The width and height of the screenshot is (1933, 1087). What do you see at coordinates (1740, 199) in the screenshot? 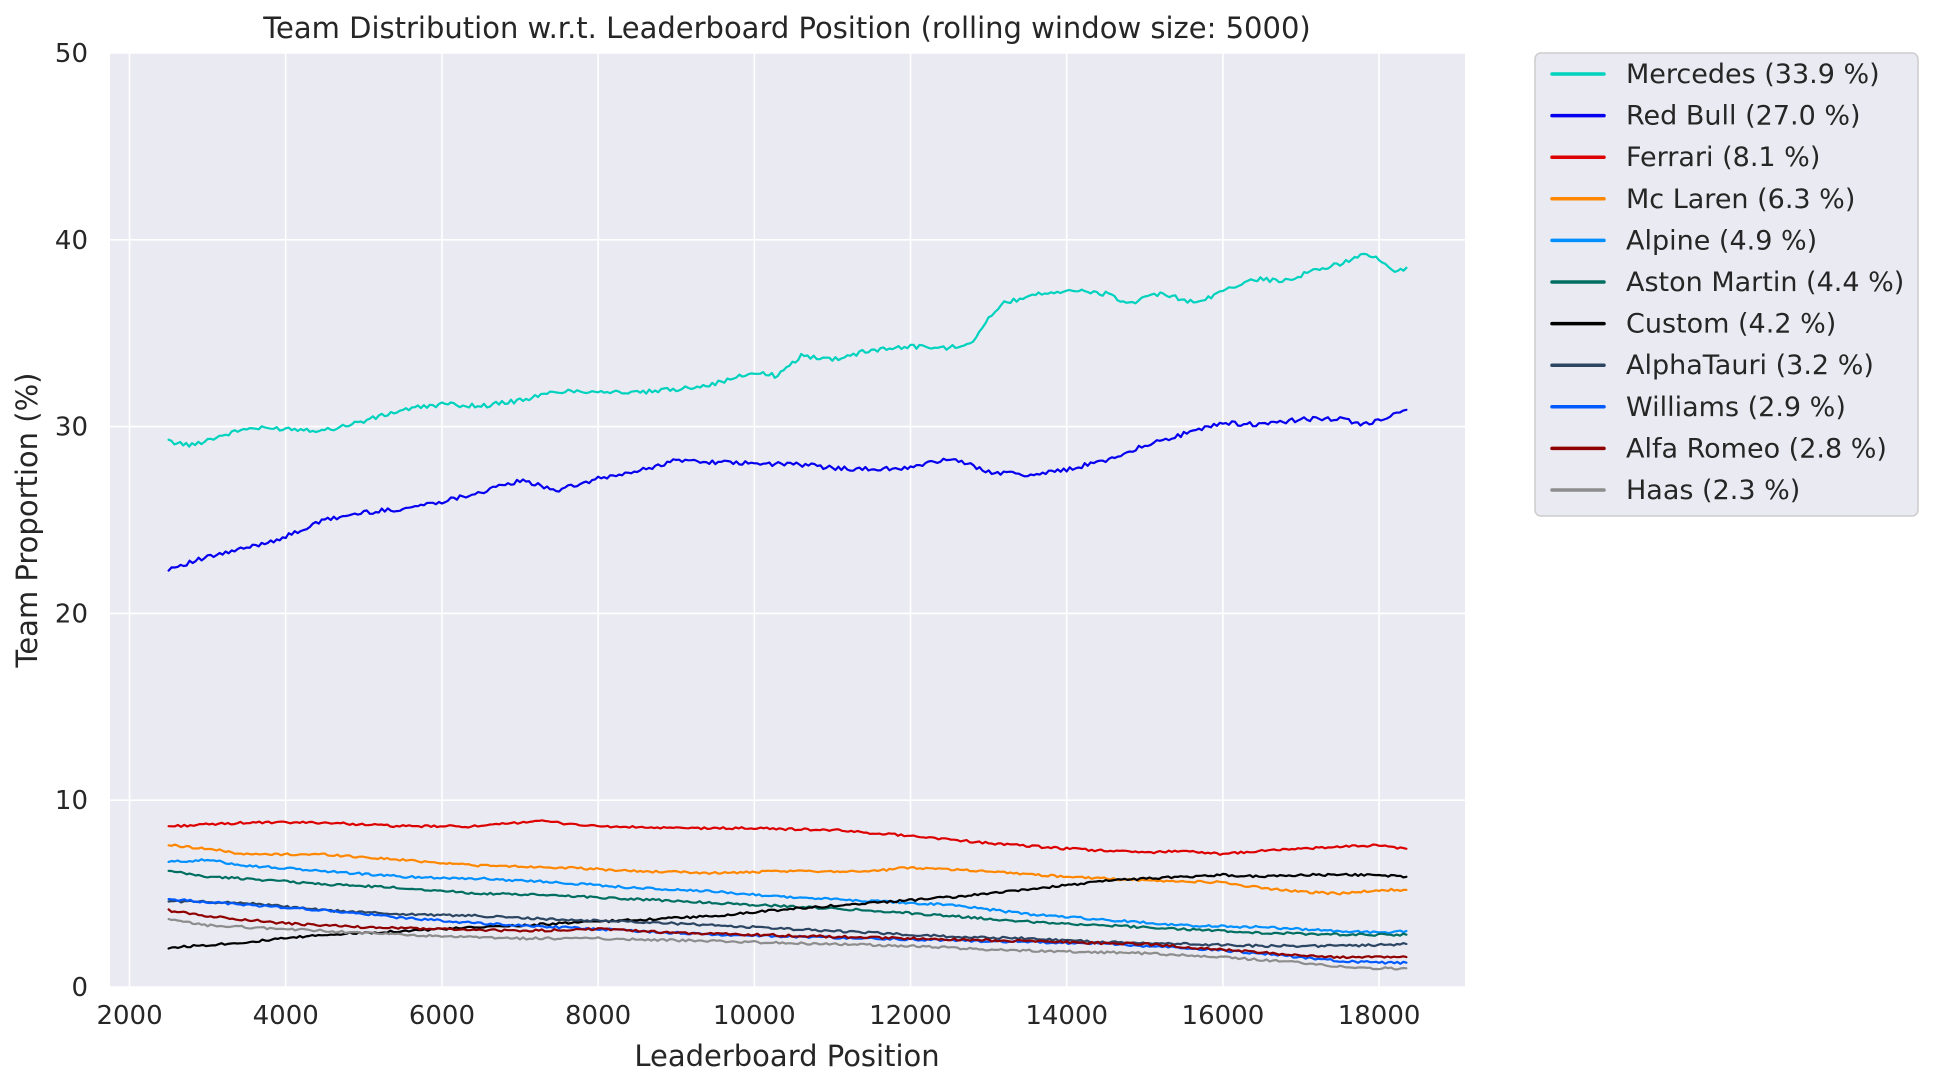
I see `legend-label: Mc Laren (6.3 %)` at bounding box center [1740, 199].